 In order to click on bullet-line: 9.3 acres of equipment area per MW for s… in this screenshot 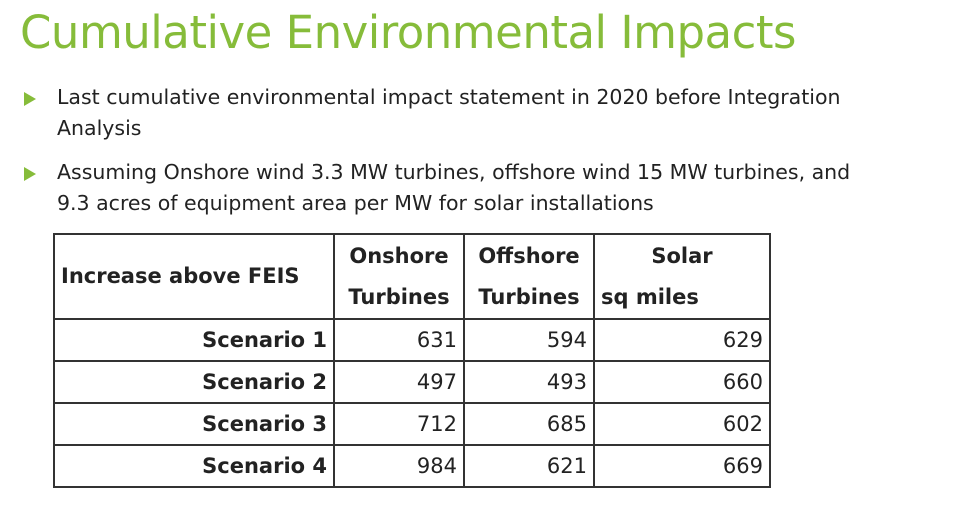, I will do `click(355, 203)`.